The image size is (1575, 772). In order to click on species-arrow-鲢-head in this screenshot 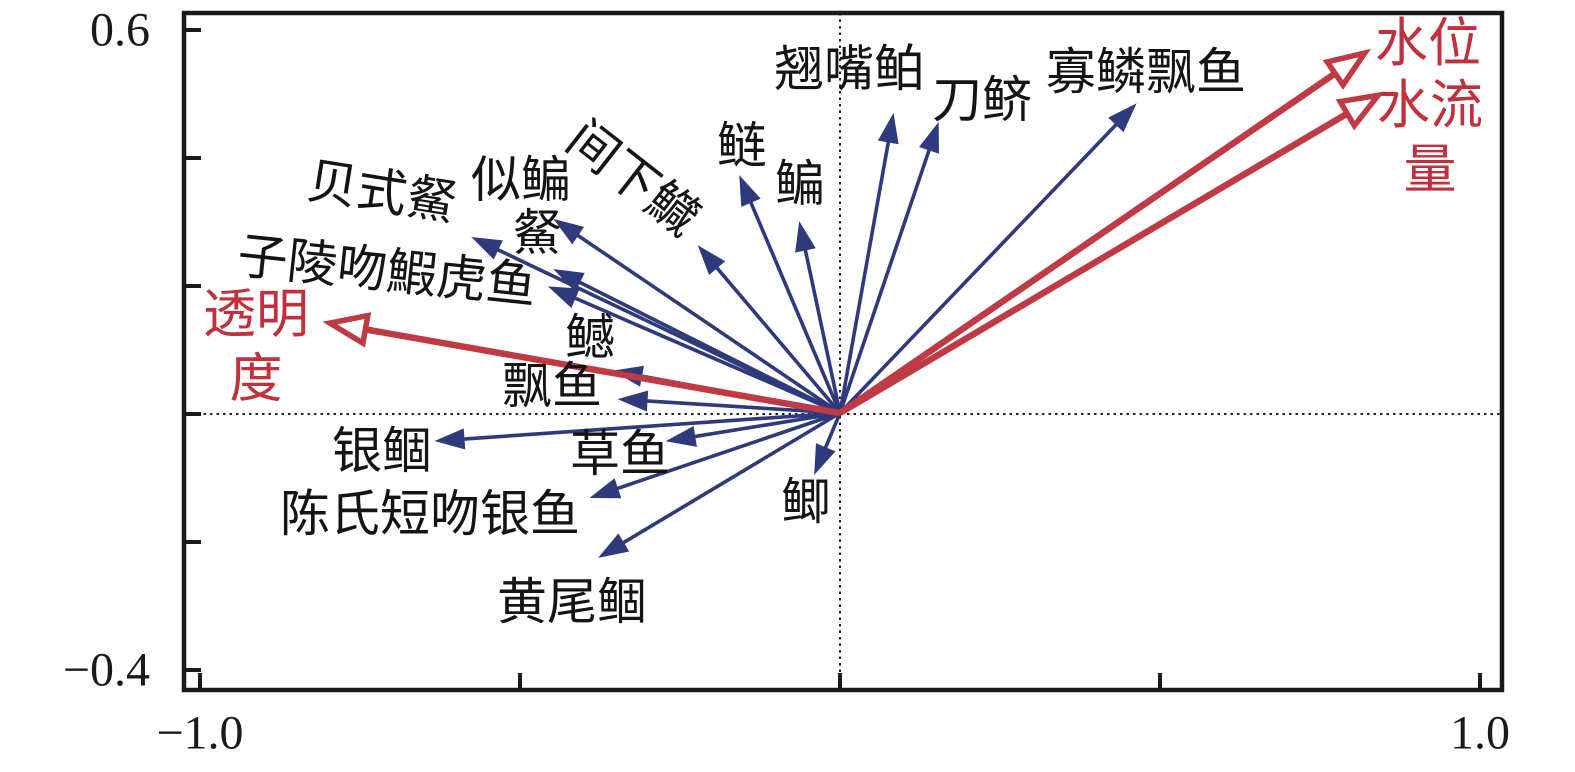, I will do `click(750, 191)`.